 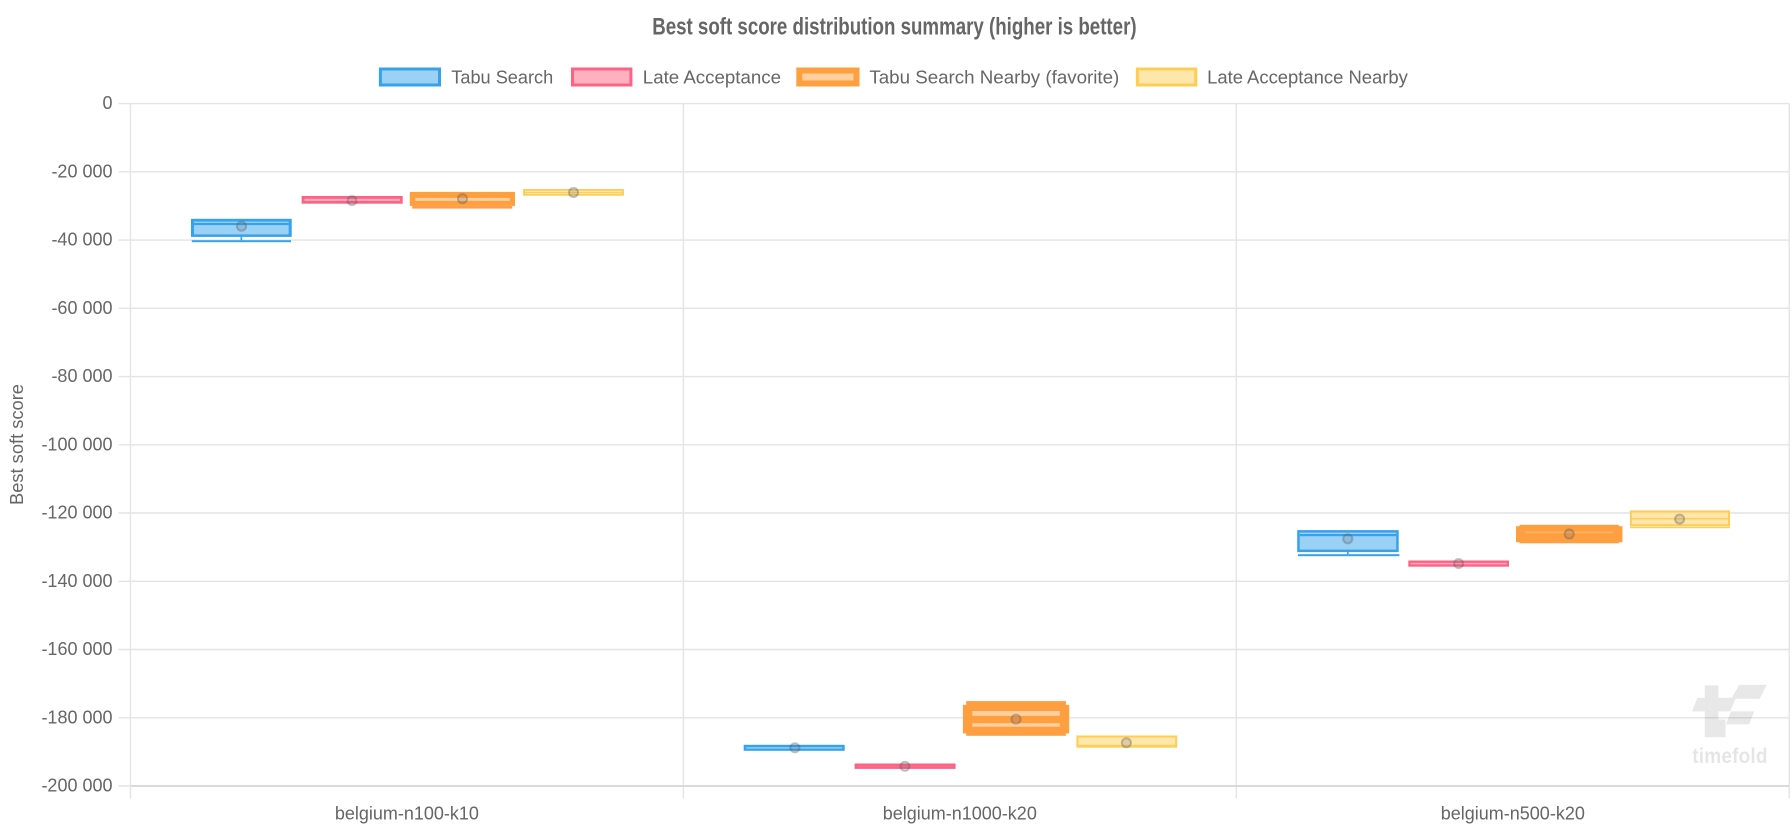 I want to click on svg-text: Late Acceptance, so click(x=712, y=78).